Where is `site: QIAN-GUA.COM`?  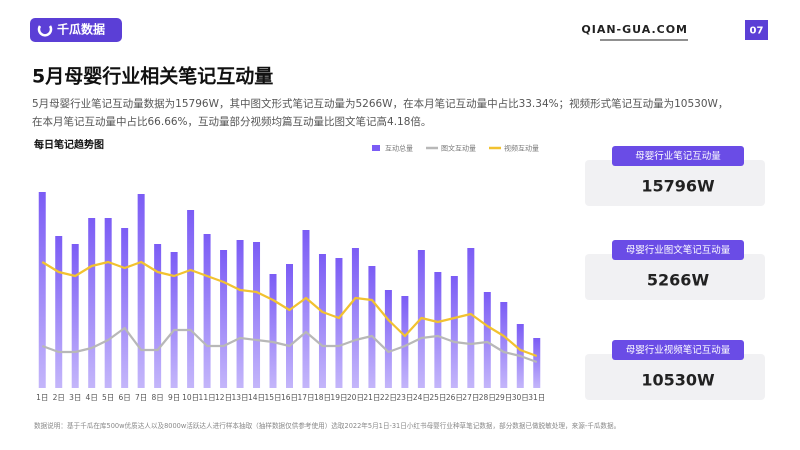
site: QIAN-GUA.COM is located at coordinates (634, 29).